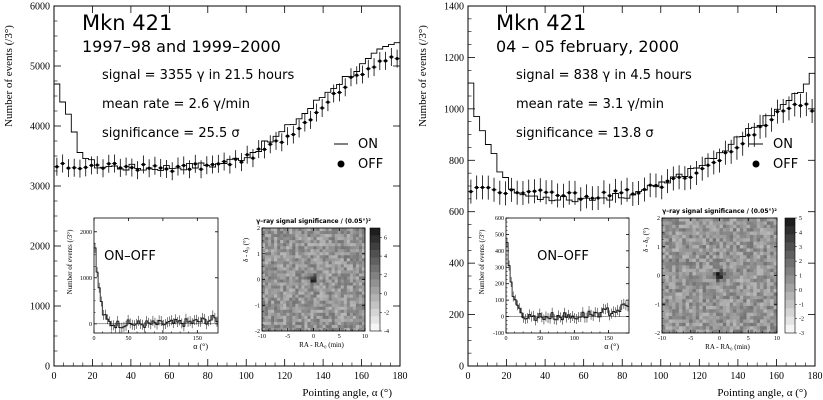 The width and height of the screenshot is (823, 400). Describe the element at coordinates (86, 279) in the screenshot. I see `y-tick-label: 1000` at that location.